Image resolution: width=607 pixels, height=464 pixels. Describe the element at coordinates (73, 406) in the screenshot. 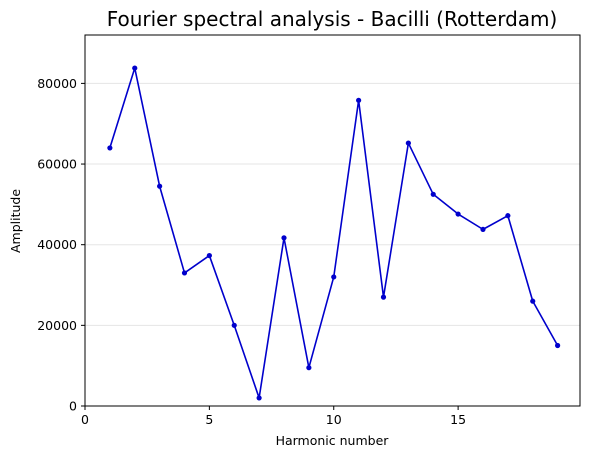

I see `y-tick-label: 0` at that location.